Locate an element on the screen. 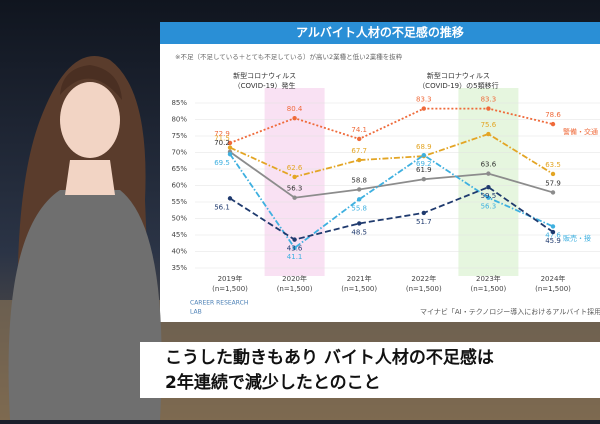 The image size is (600, 424). y-tick-label: 40% is located at coordinates (179, 252).